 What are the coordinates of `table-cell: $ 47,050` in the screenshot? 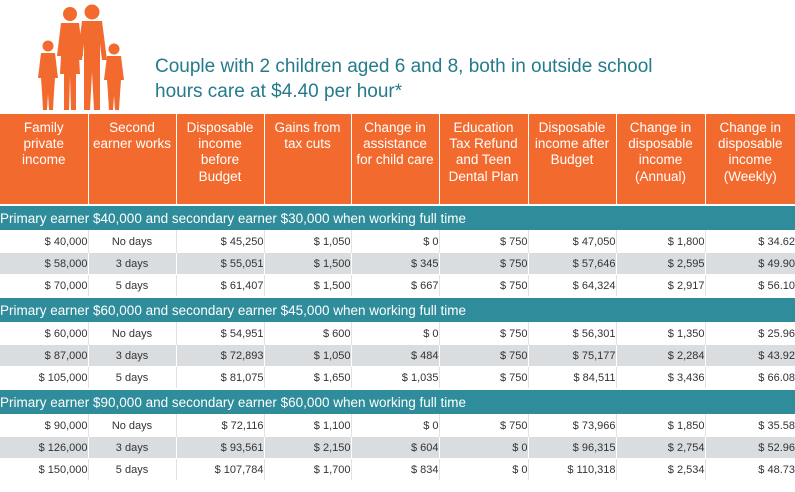 It's located at (572, 241).